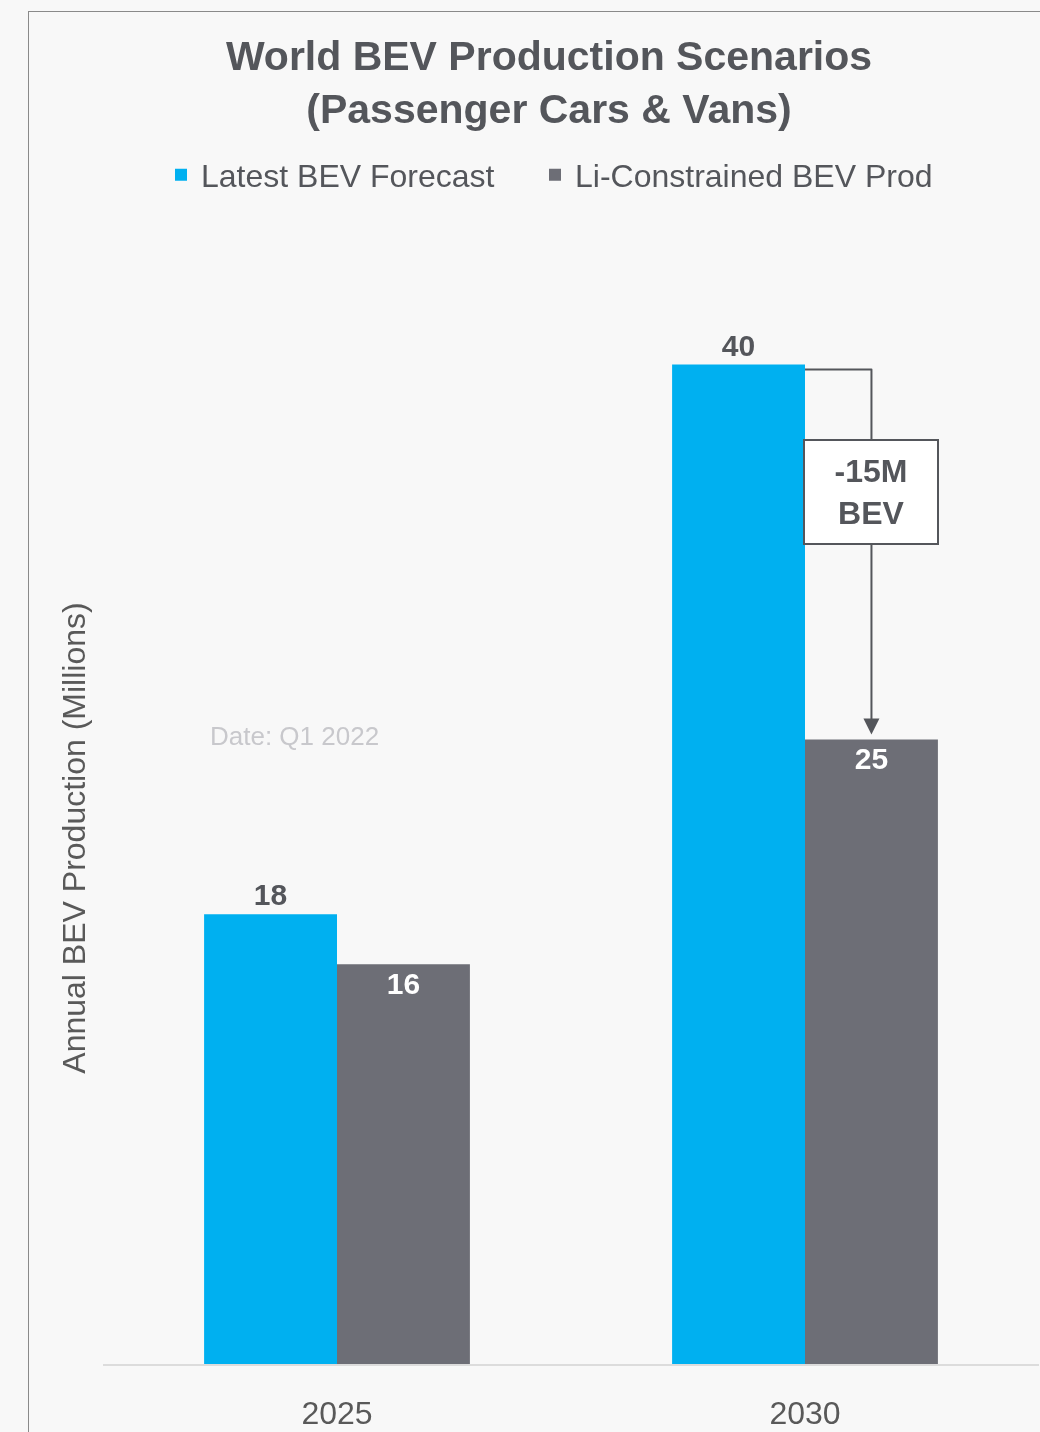  What do you see at coordinates (74, 838) in the screenshot?
I see `y-axis-title: Annual BEV Production (Millions)` at bounding box center [74, 838].